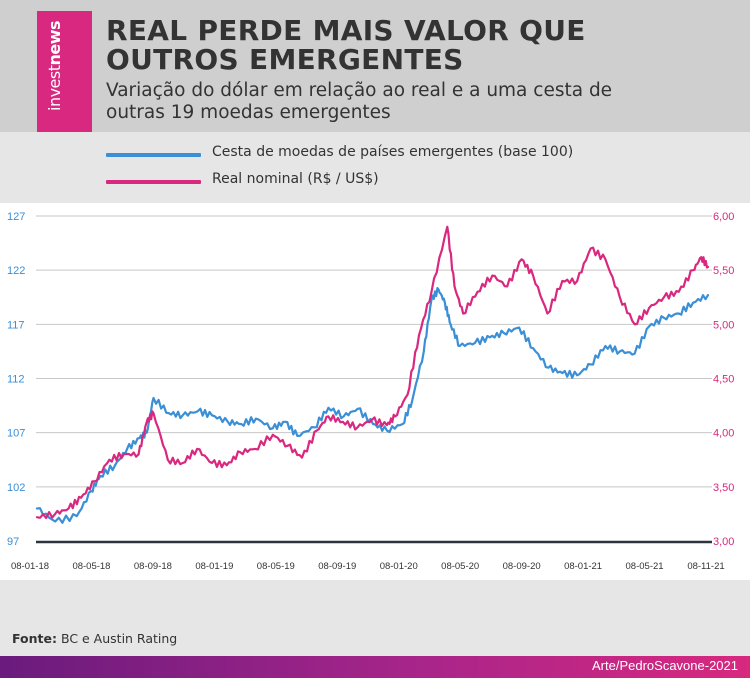 This screenshot has width=750, height=678. What do you see at coordinates (30, 566) in the screenshot?
I see `x-tick-label: 08-01-18` at bounding box center [30, 566].